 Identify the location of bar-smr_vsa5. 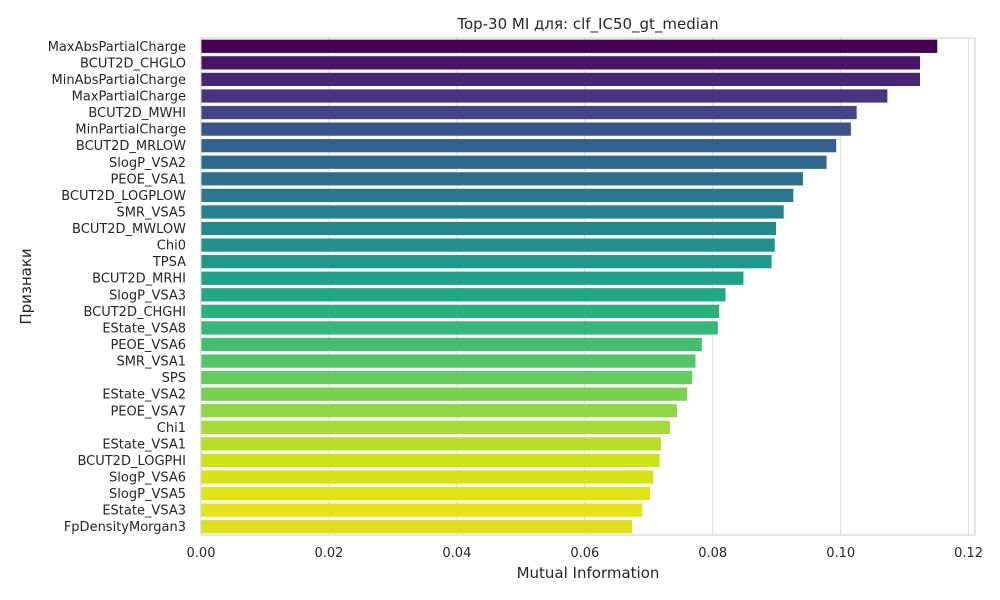
(492, 212).